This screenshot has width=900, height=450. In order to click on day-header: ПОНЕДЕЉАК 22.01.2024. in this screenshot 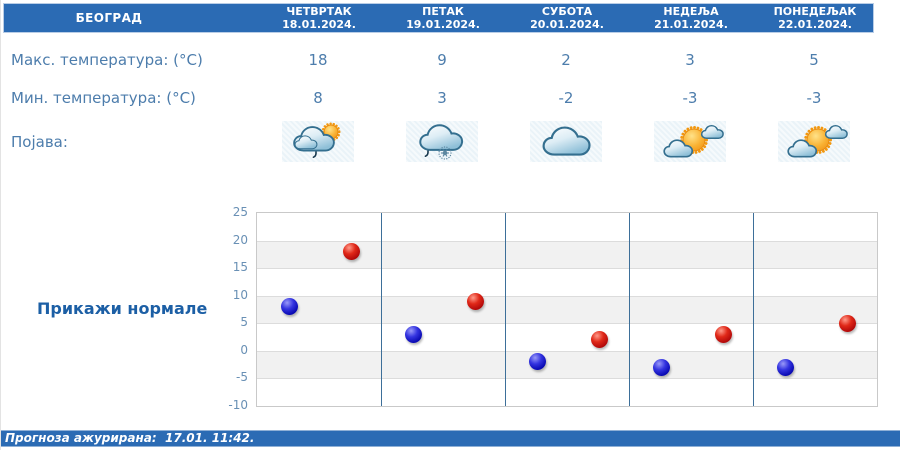, I will do `click(815, 18)`.